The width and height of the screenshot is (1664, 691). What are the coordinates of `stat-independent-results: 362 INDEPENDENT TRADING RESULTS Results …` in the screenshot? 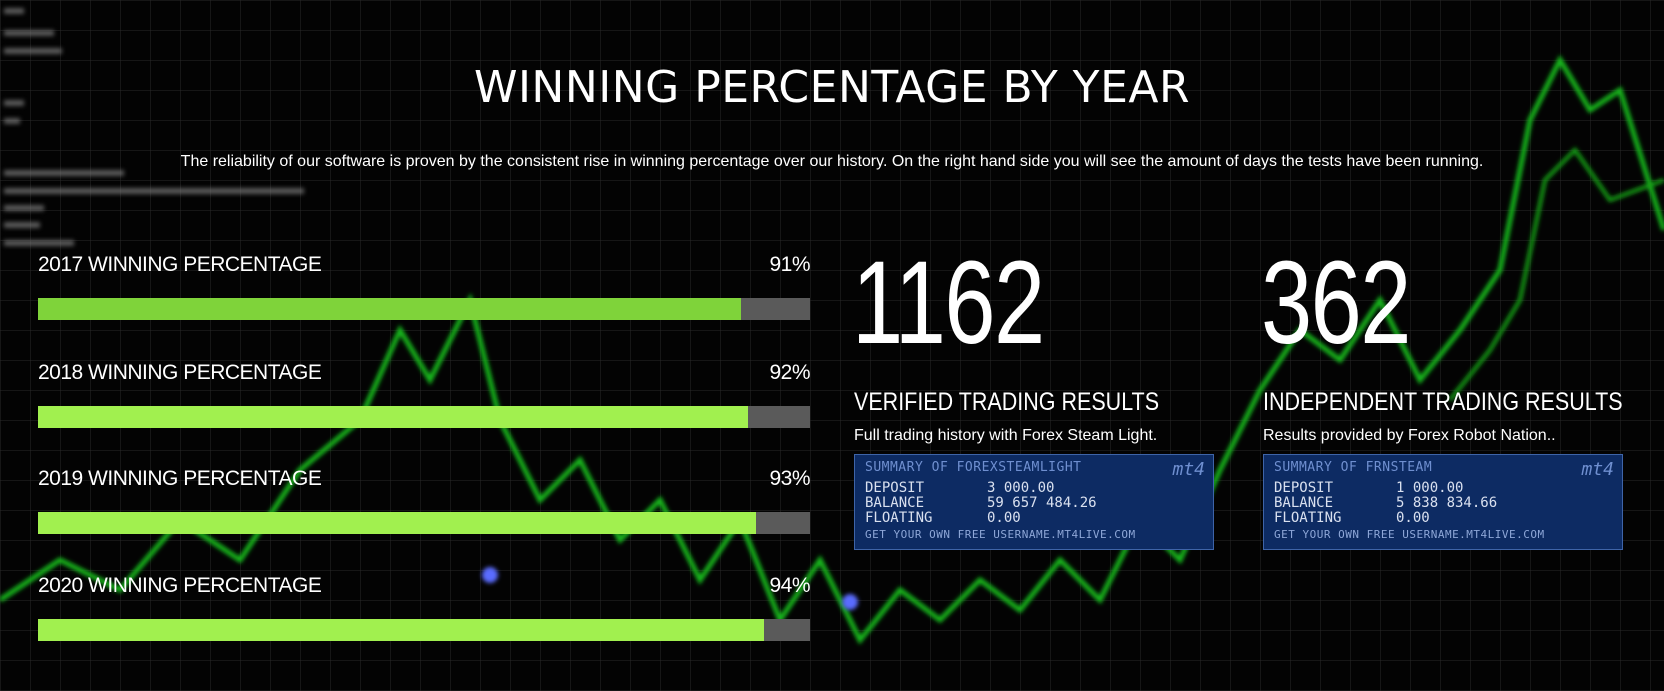 It's located at (1461, 404).